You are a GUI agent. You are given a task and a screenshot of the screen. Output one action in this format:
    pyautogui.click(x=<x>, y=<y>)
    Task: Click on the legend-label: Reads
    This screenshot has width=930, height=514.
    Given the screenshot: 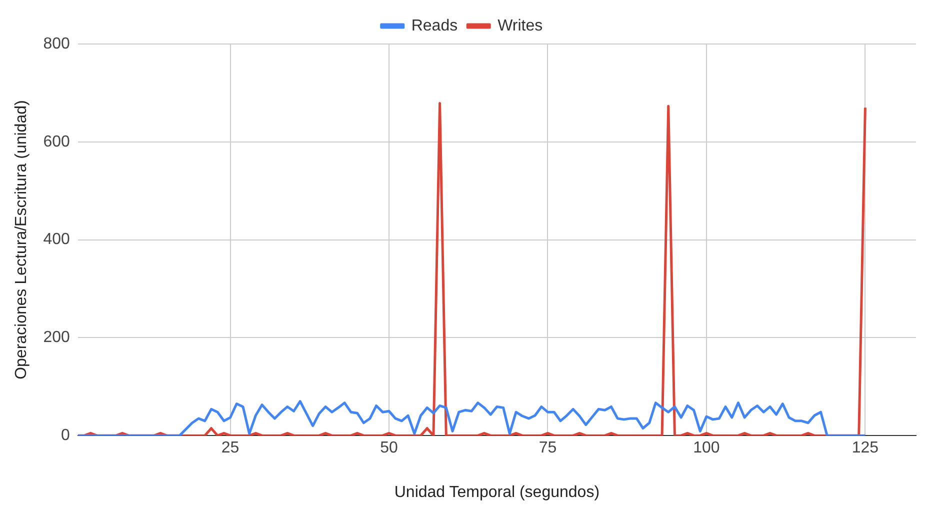 What is the action you would take?
    pyautogui.click(x=434, y=25)
    